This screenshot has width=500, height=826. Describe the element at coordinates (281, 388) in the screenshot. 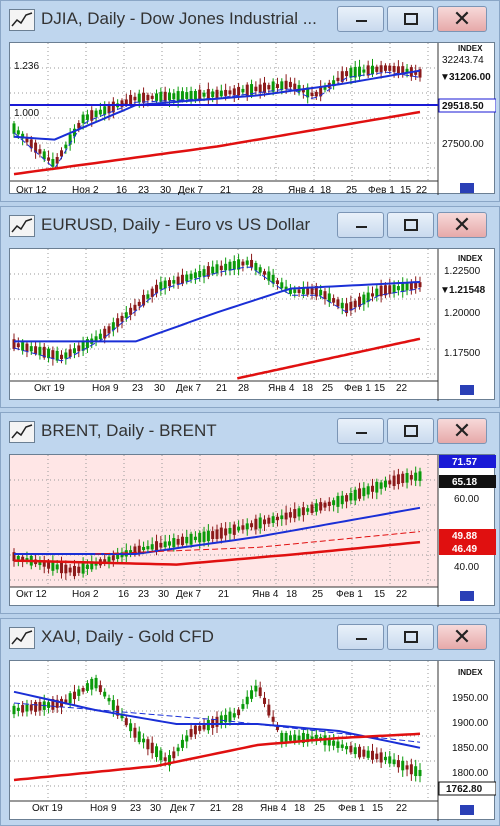

I see `date-label: Янв 4` at that location.